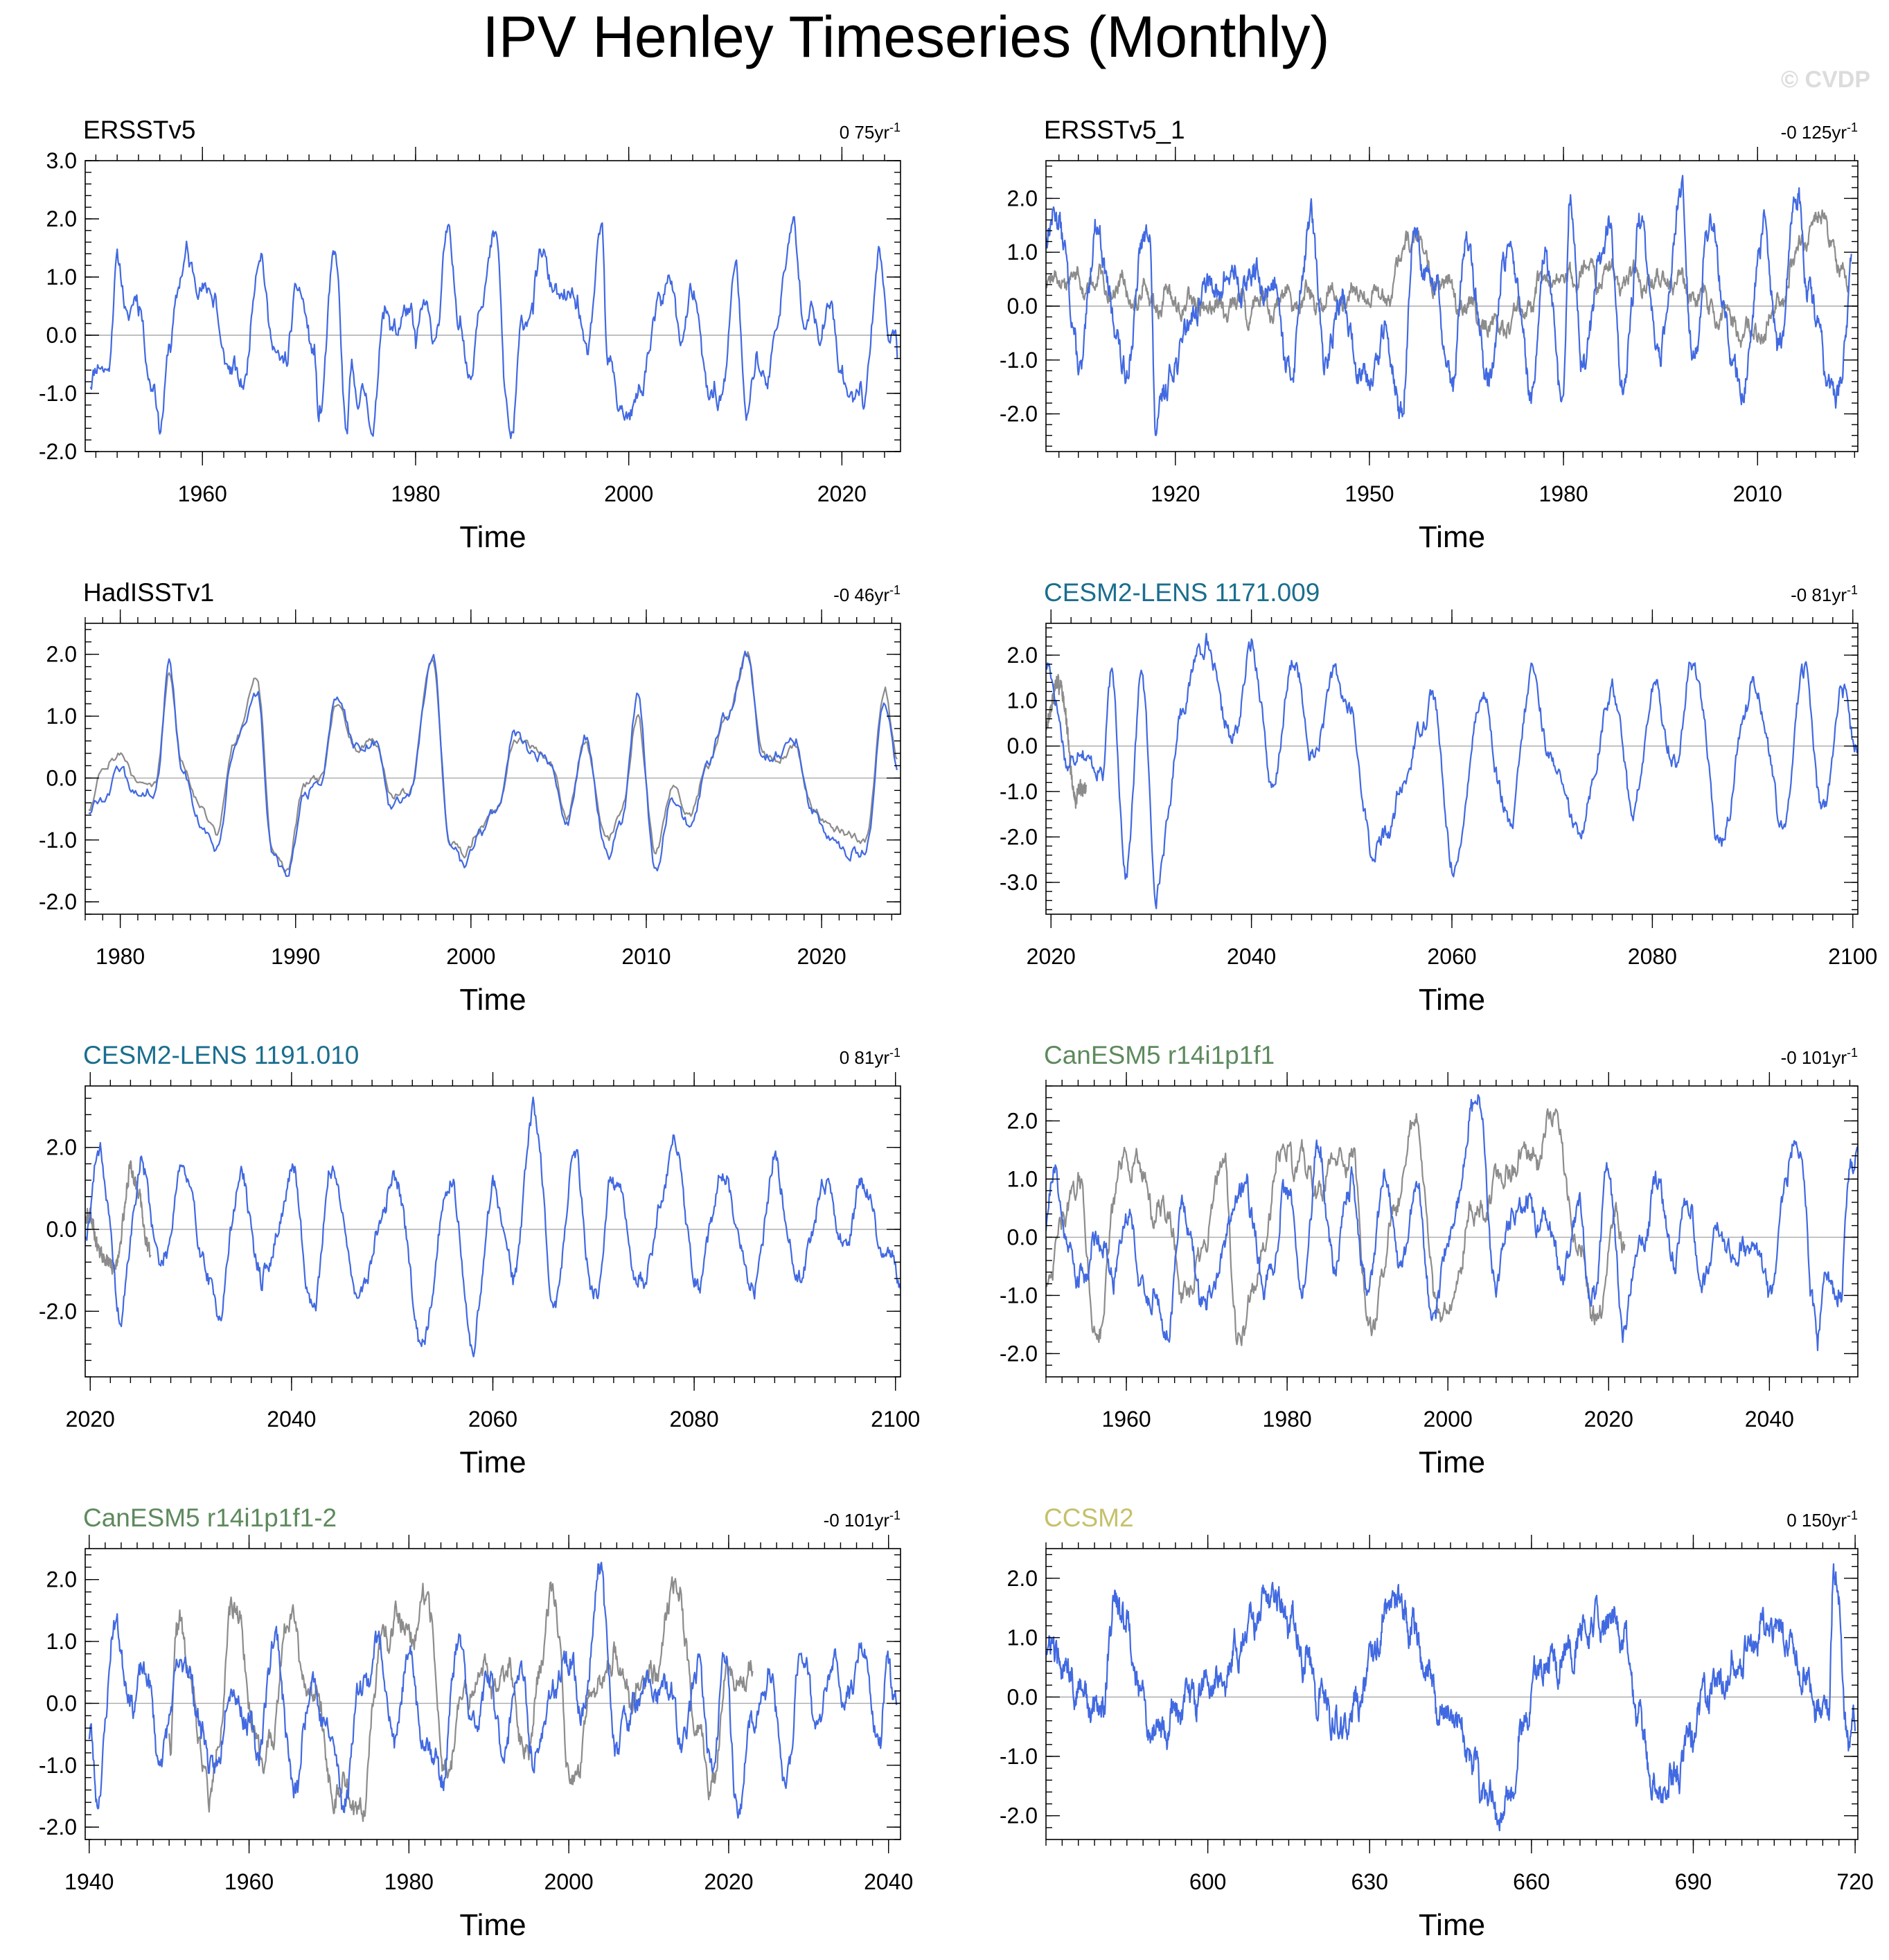 The height and width of the screenshot is (1960, 1889). What do you see at coordinates (1531, 1882) in the screenshot?
I see `x-tick-label: 660` at bounding box center [1531, 1882].